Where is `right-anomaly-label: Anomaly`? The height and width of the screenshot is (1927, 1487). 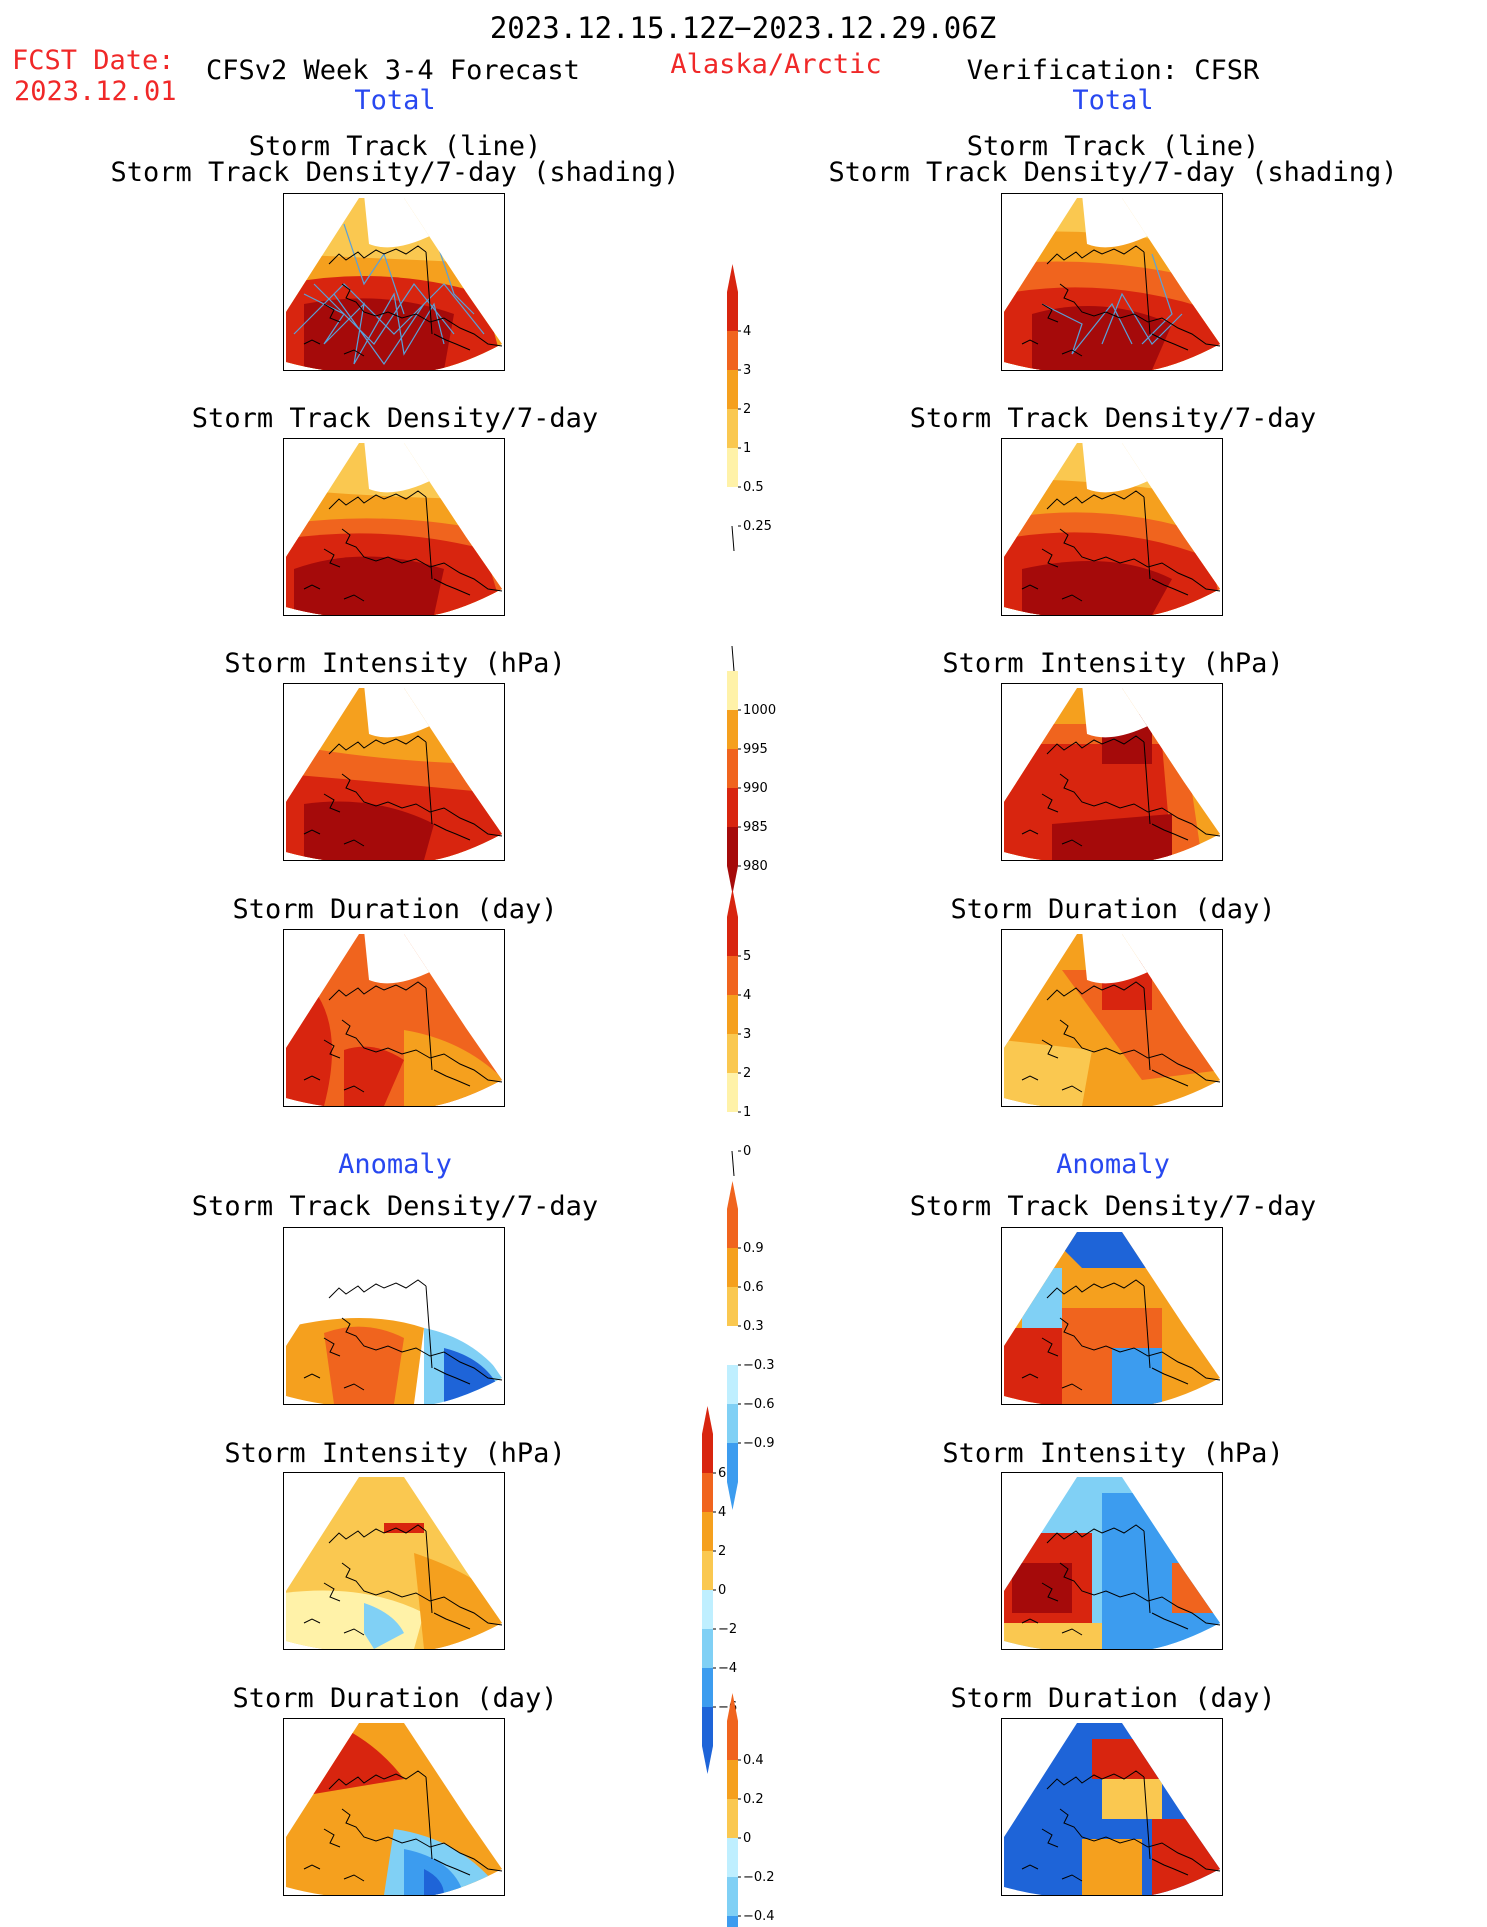
right-anomaly-label: Anomaly is located at coordinates (1113, 1164).